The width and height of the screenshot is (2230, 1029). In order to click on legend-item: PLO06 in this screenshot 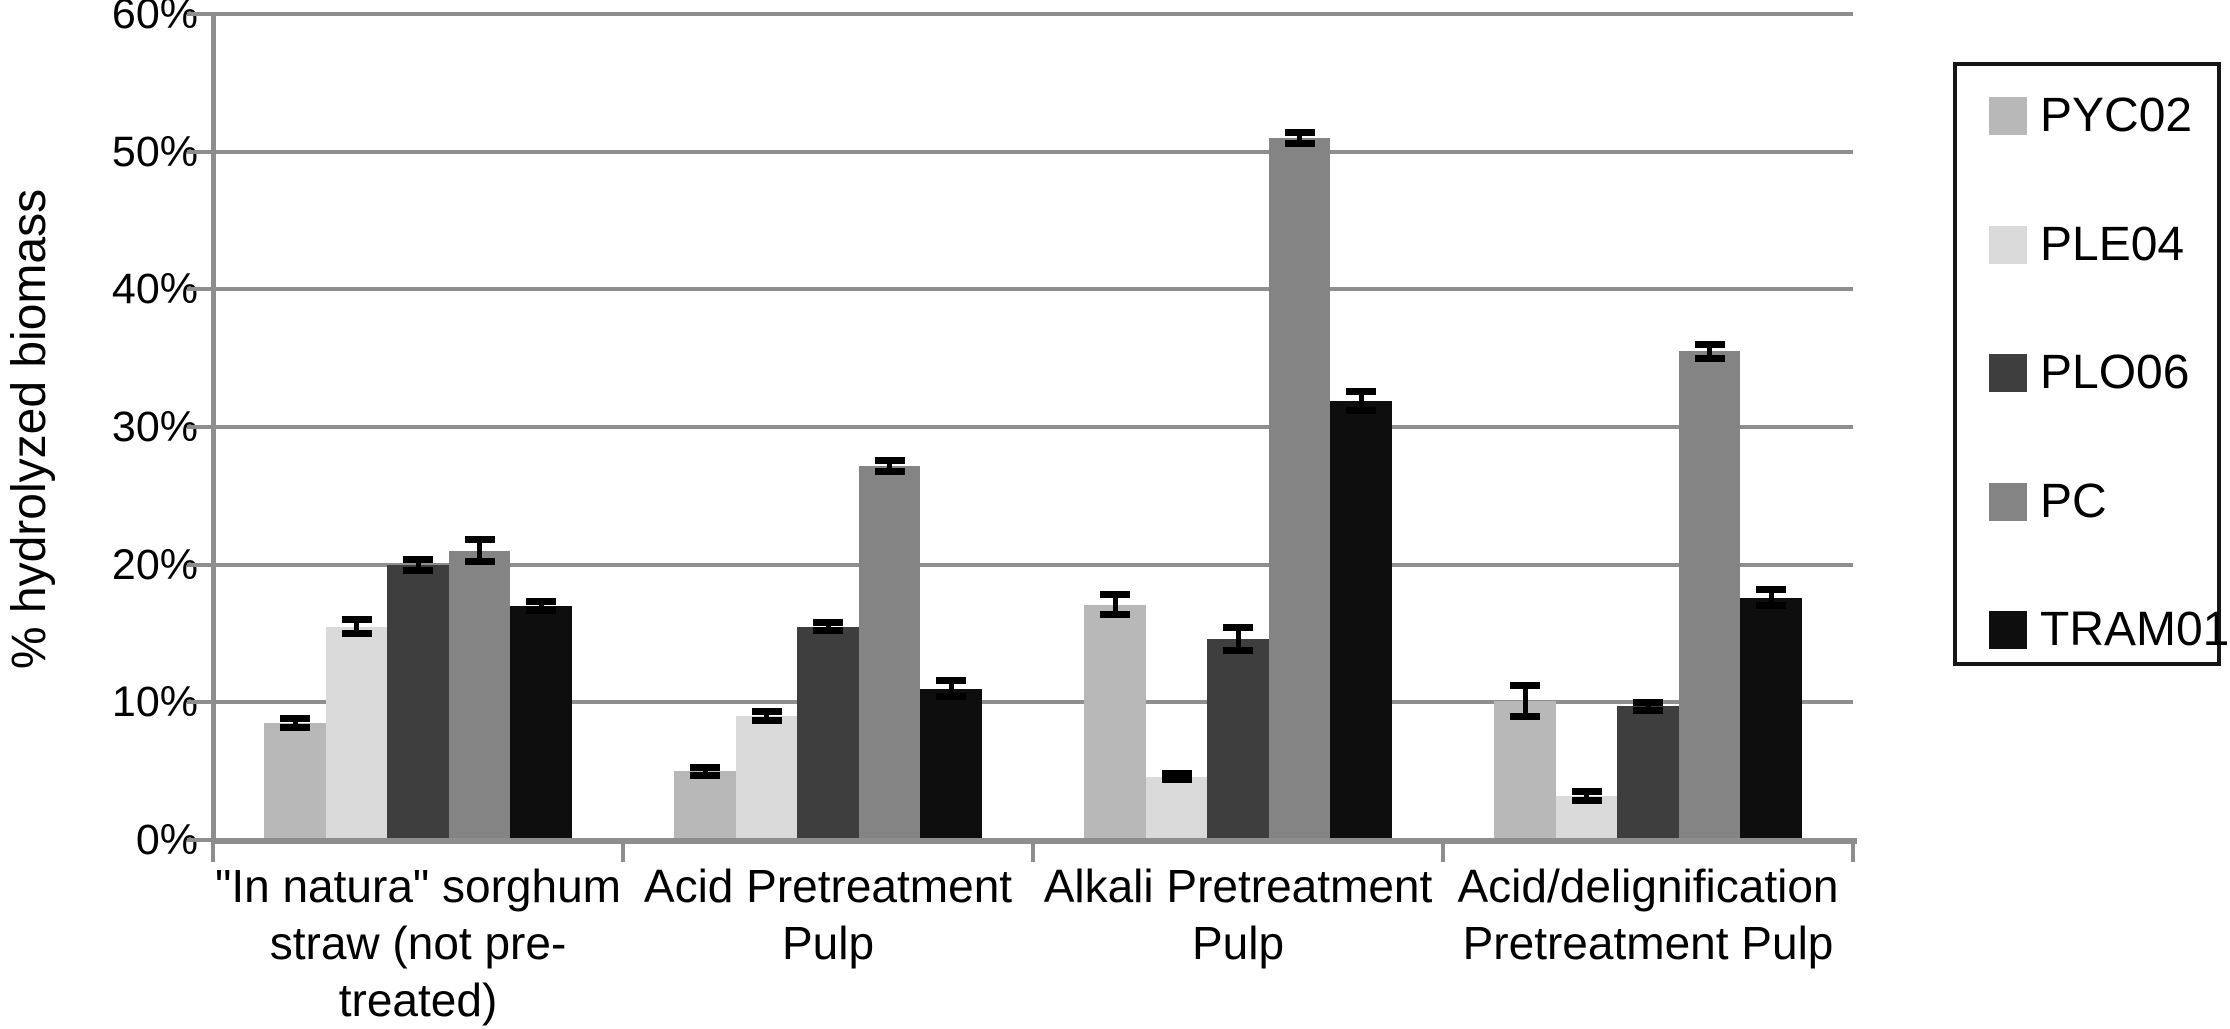, I will do `click(2100, 373)`.